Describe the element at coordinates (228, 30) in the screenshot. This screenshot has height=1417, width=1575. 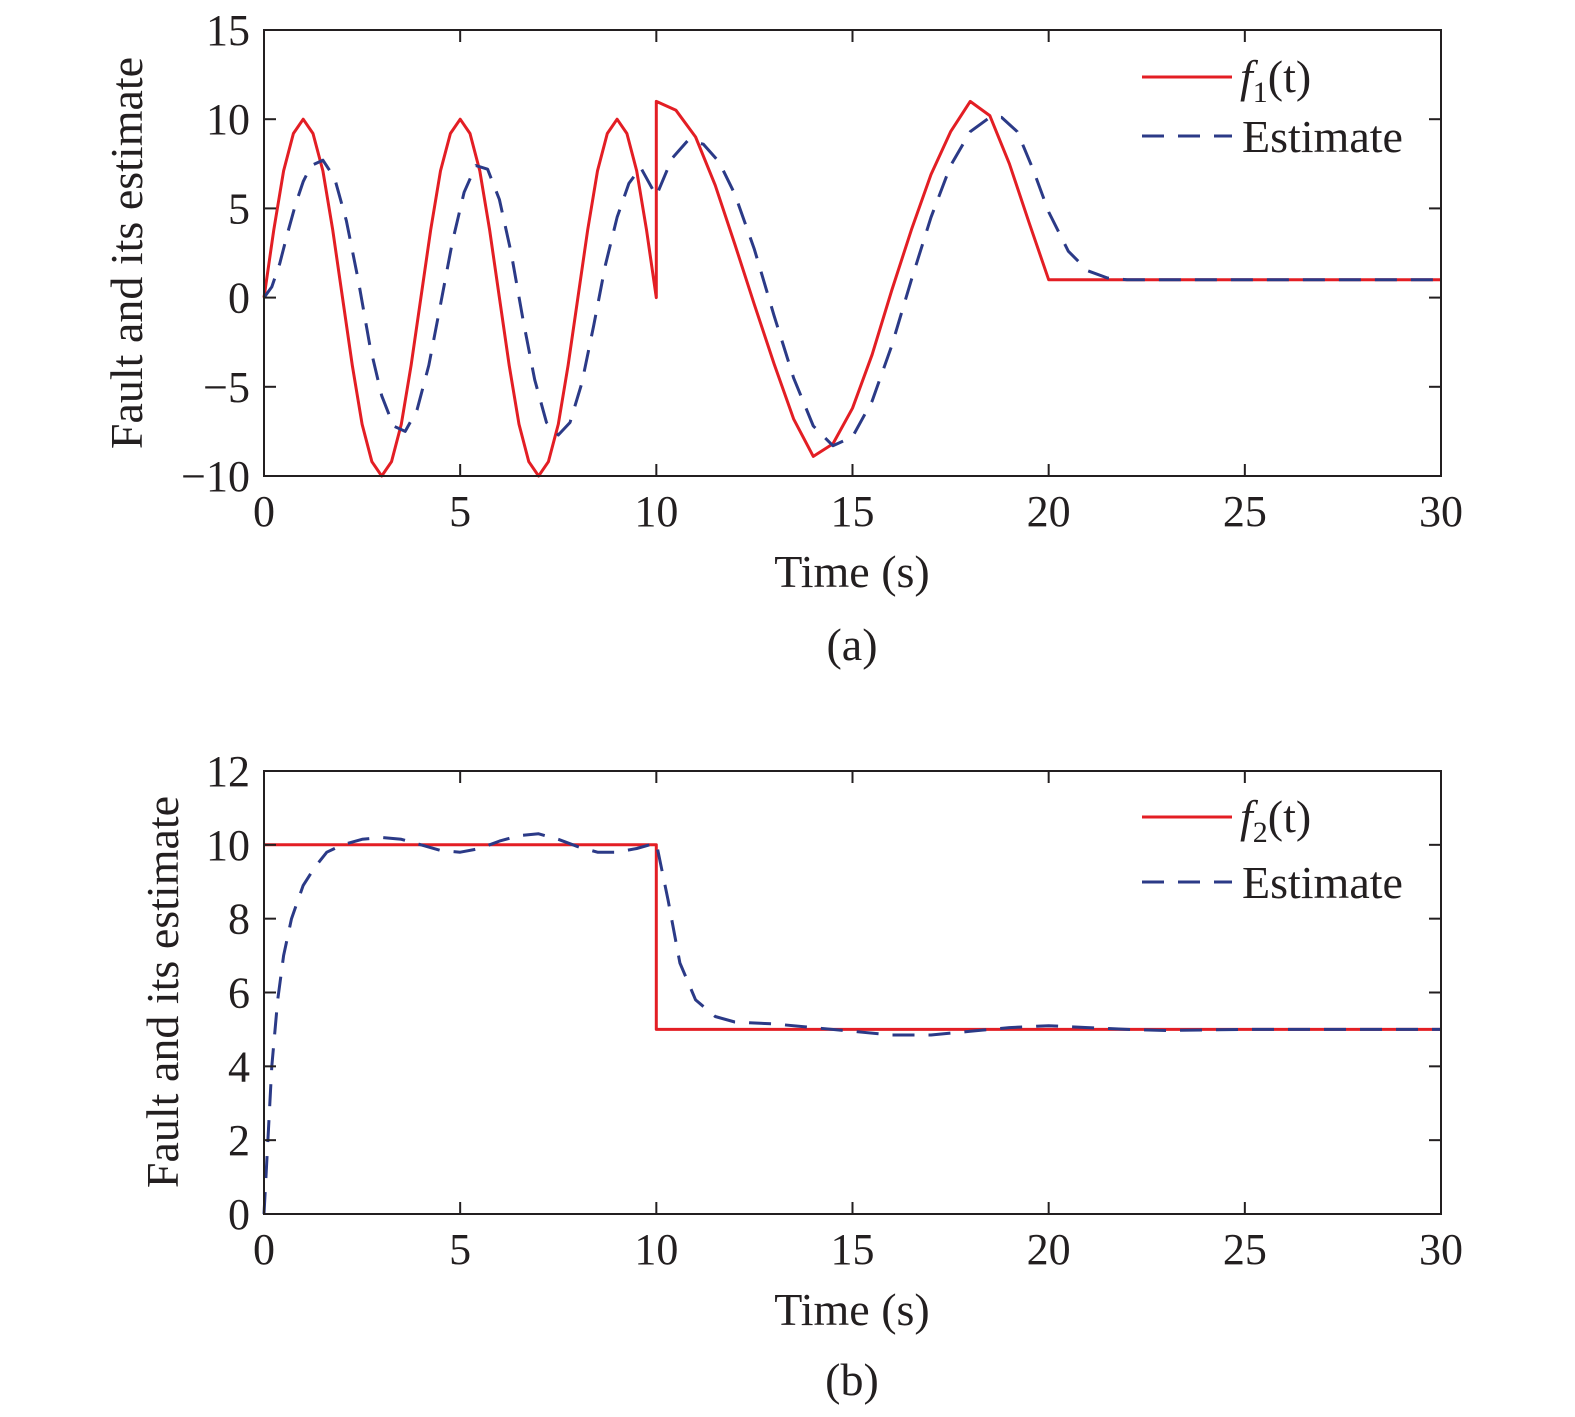
I see `a-y-tick-label: 15` at that location.